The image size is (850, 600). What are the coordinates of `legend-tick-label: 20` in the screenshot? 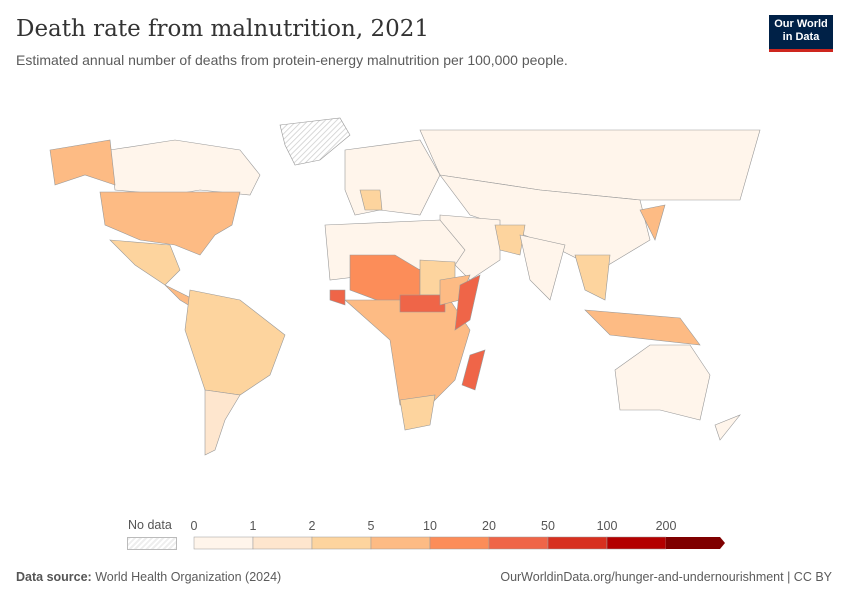 It's located at (489, 526).